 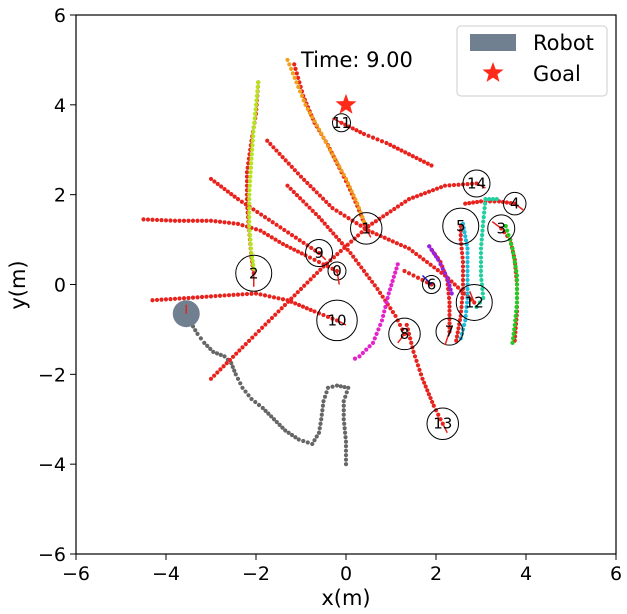 What do you see at coordinates (493, 72) in the screenshot?
I see `legend-goal-star-icon` at bounding box center [493, 72].